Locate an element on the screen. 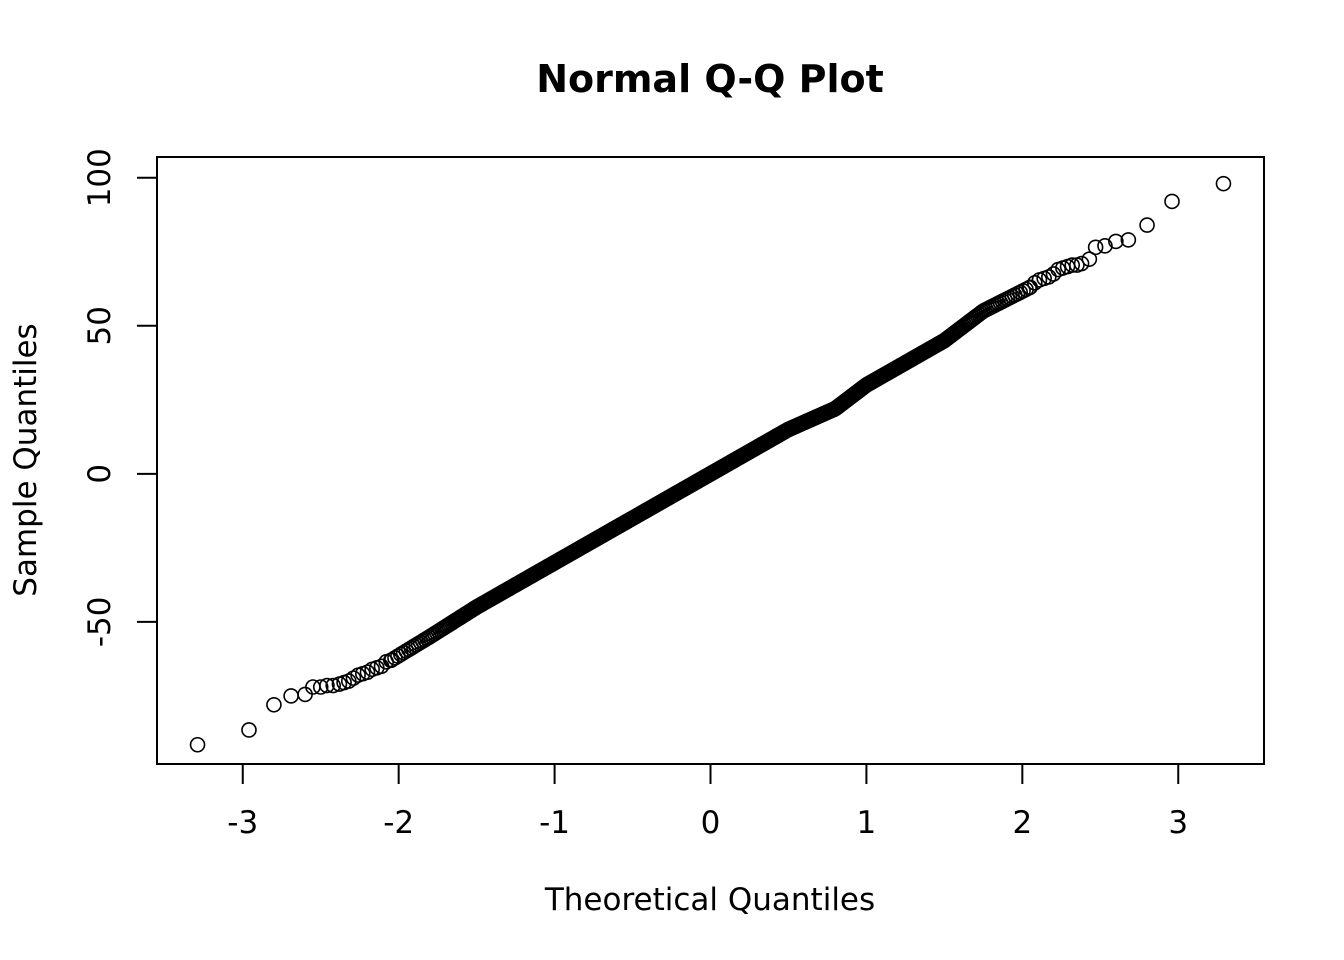 This screenshot has height=960, width=1344. x-tick-label: -2 is located at coordinates (398, 823).